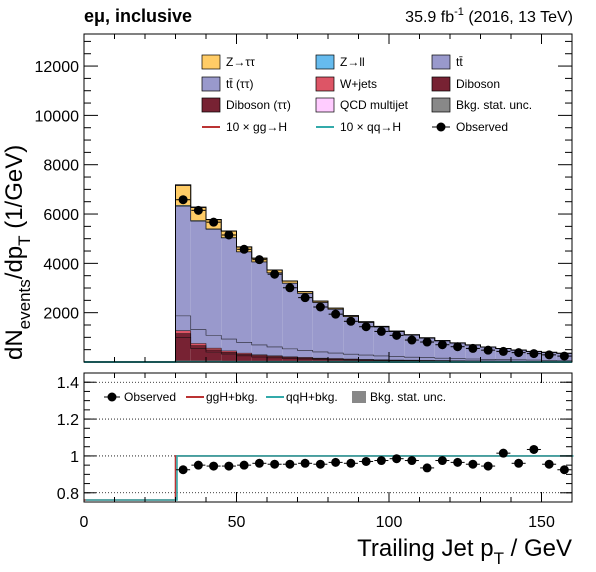 This screenshot has height=572, width=596. Describe the element at coordinates (239, 84) in the screenshot. I see `legend-label-ttbar_tautau: tt̄ (ττ)` at that location.